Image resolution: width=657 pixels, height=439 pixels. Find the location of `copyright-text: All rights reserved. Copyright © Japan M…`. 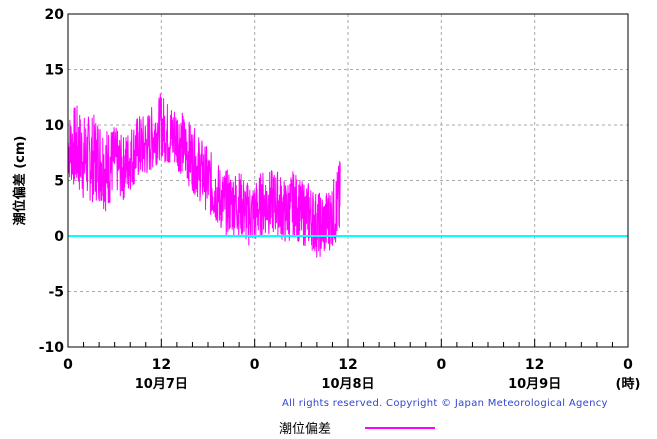

copyright-text: All rights reserved. Copyright © Japan M… is located at coordinates (445, 403).